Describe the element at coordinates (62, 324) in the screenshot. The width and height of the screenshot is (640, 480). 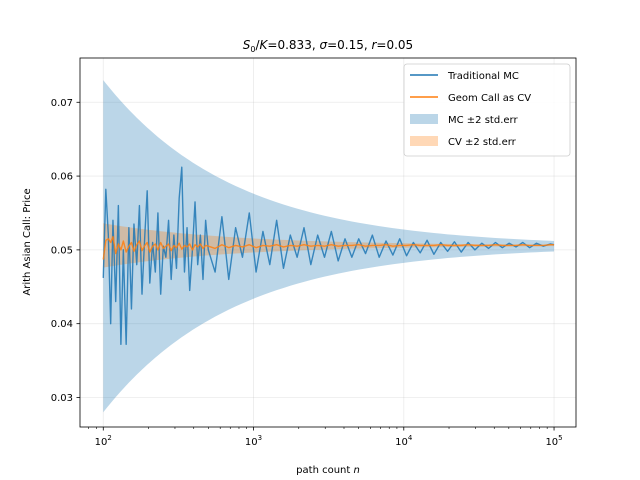
I see `y-tick-label: 0.04` at that location.